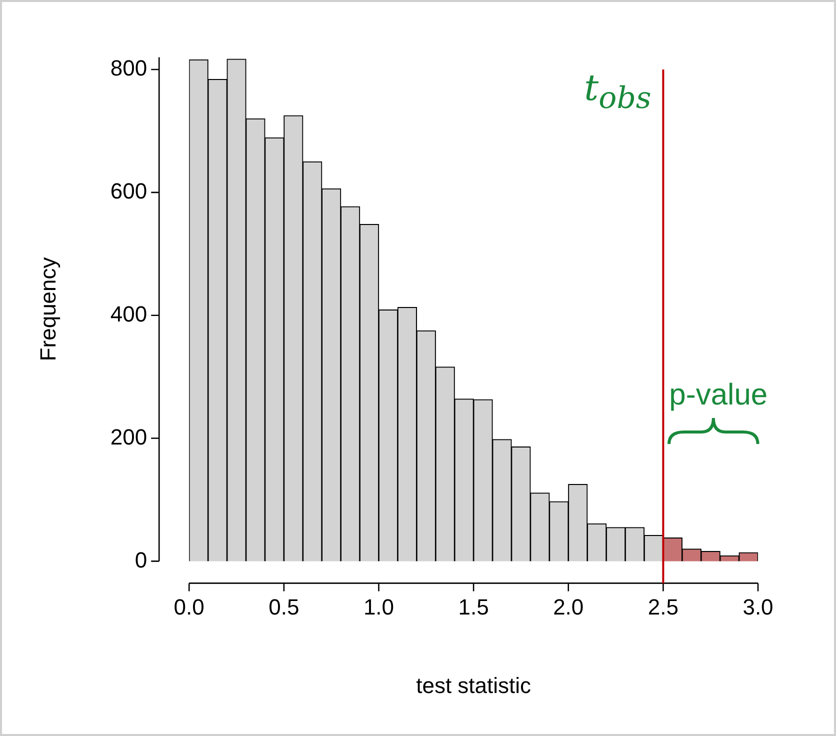 This screenshot has height=736, width=836. What do you see at coordinates (129, 191) in the screenshot?
I see `y-tick-label: 600` at bounding box center [129, 191].